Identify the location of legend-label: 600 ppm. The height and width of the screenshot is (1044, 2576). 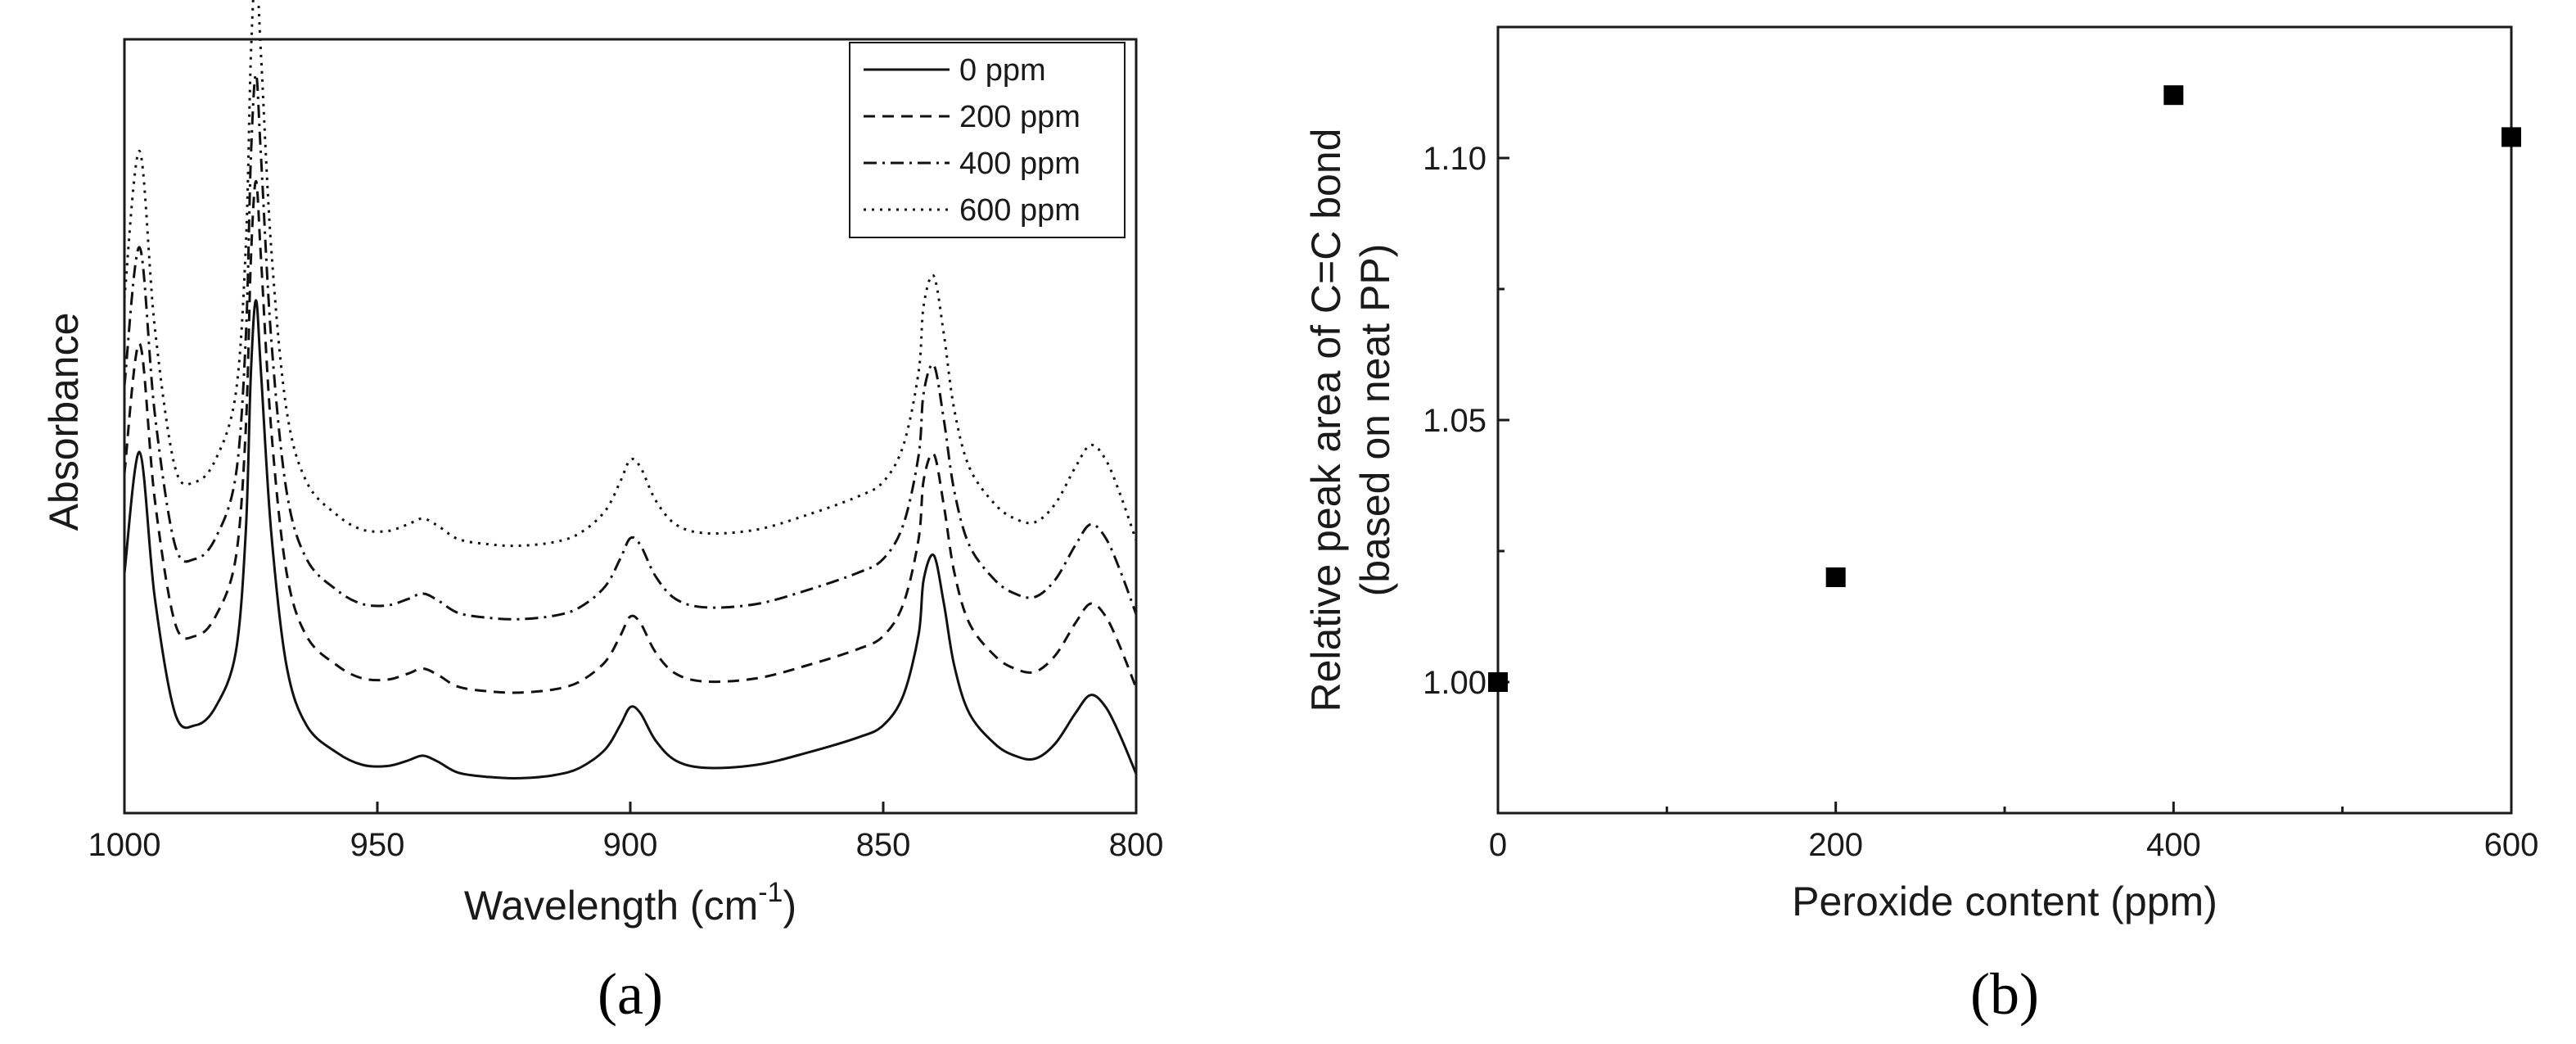
(1019, 210).